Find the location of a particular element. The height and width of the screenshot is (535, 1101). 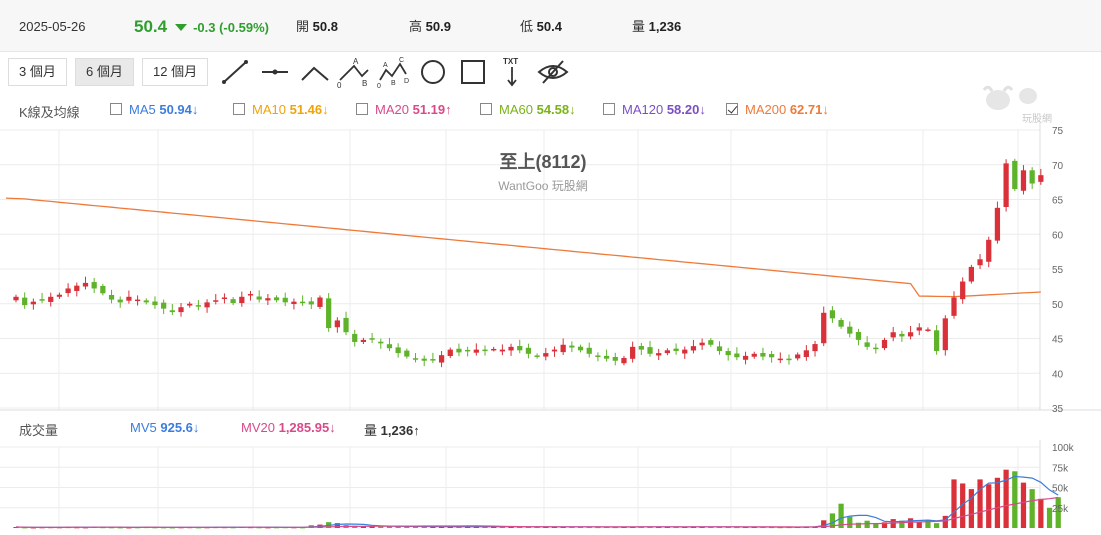

logo-text: 玩股網 is located at coordinates (1037, 119).